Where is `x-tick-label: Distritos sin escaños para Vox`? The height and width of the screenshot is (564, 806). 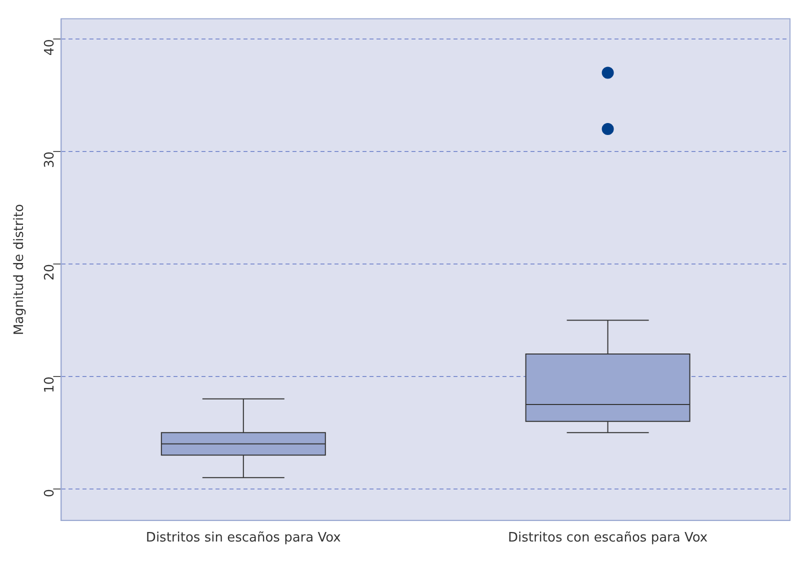 x-tick-label: Distritos sin escaños para Vox is located at coordinates (244, 538).